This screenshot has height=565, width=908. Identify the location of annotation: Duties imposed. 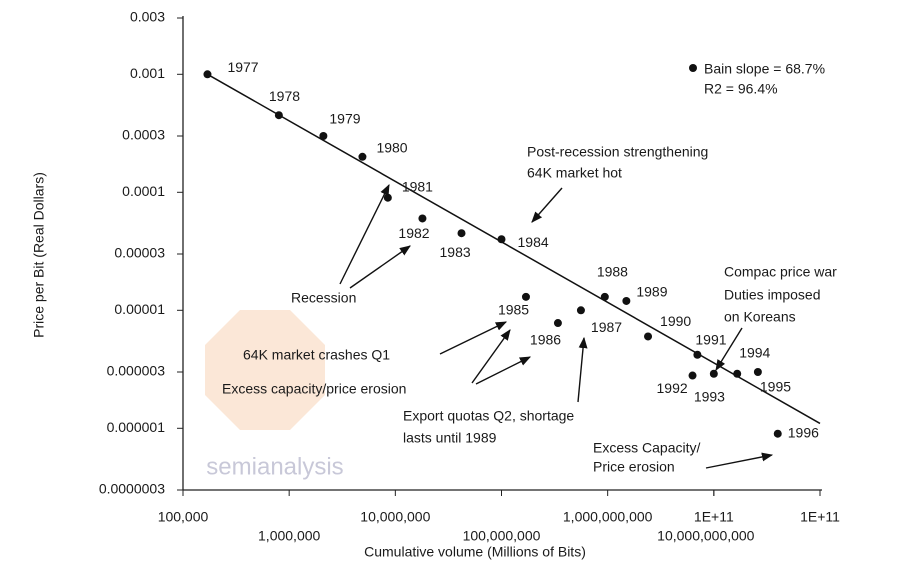
(772, 295).